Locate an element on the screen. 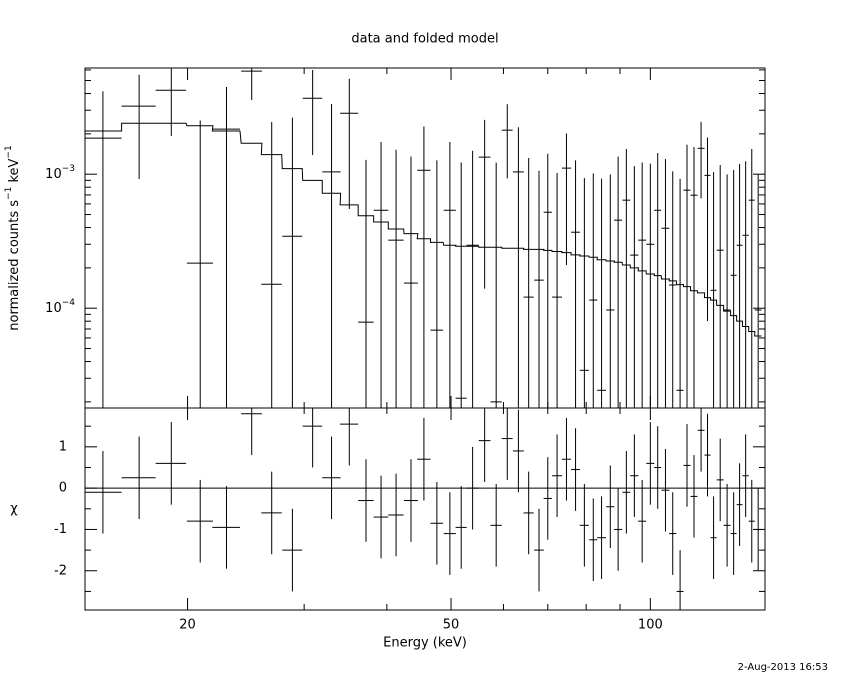 This screenshot has height=680, width=850. y-axis-label: normalized counts s−1 keV−1 is located at coordinates (13, 237).